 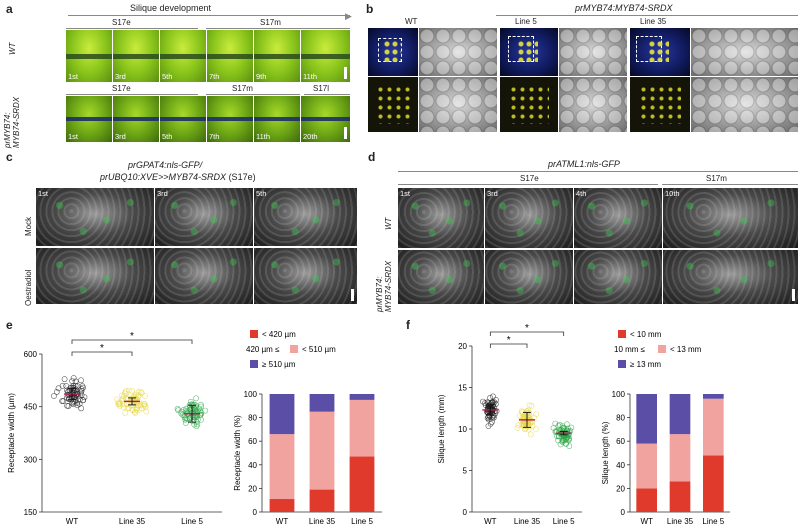 What do you see at coordinates (598, 171) in the screenshot?
I see `panel-d-title-line` at bounding box center [598, 171].